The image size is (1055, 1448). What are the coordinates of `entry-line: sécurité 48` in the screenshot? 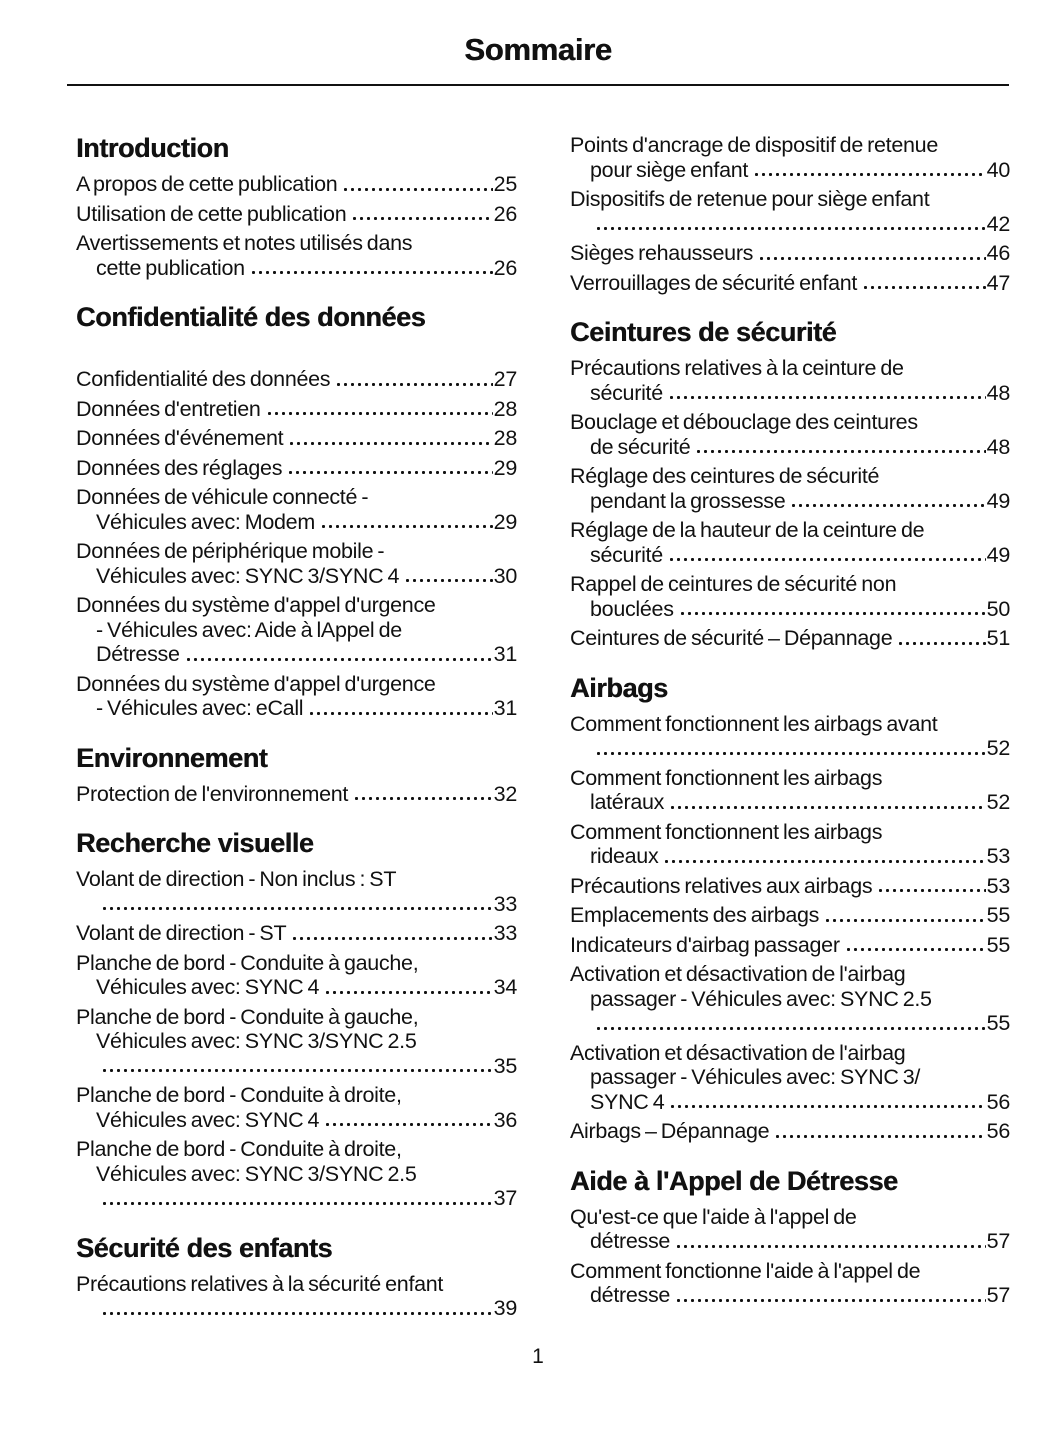 It's located at (790, 392).